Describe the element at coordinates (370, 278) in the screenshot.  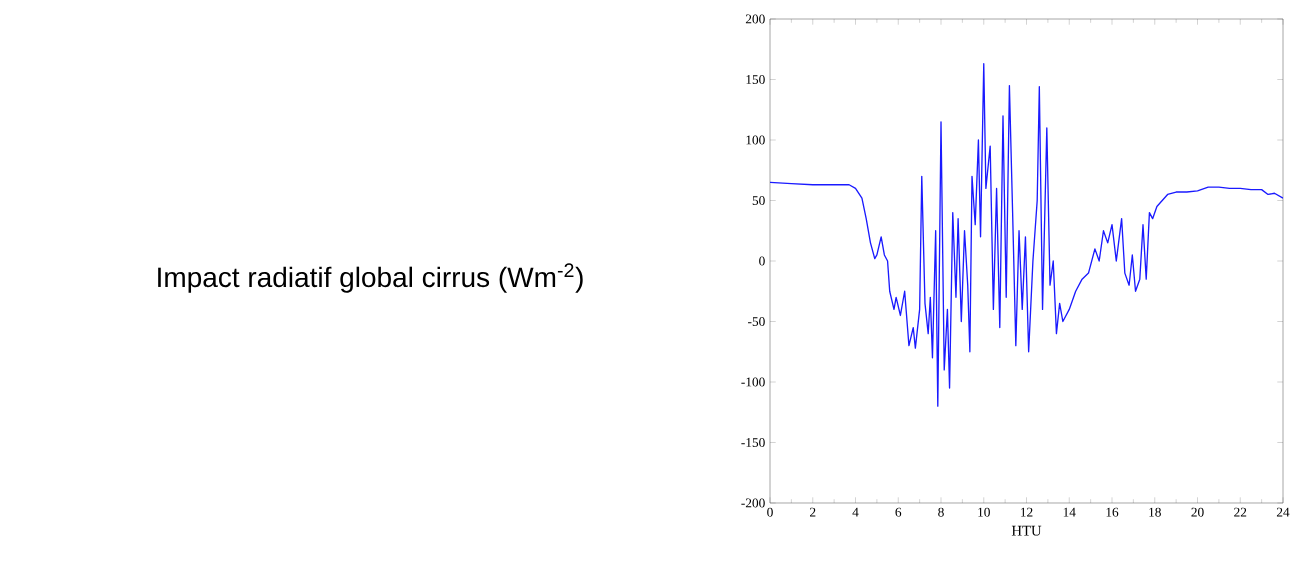
I see `text: Impact radiatif global cirrus (Wm$^{-2}$)` at that location.